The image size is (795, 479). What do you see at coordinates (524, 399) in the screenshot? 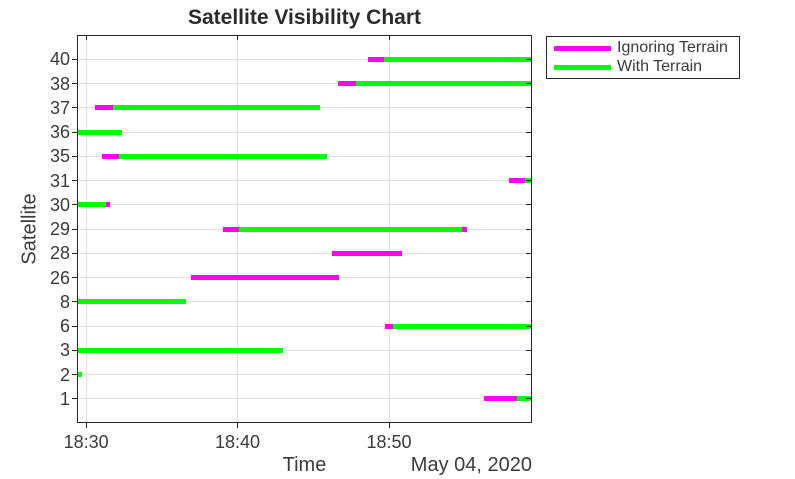
I see `visibility-bar-sat1-with` at bounding box center [524, 399].